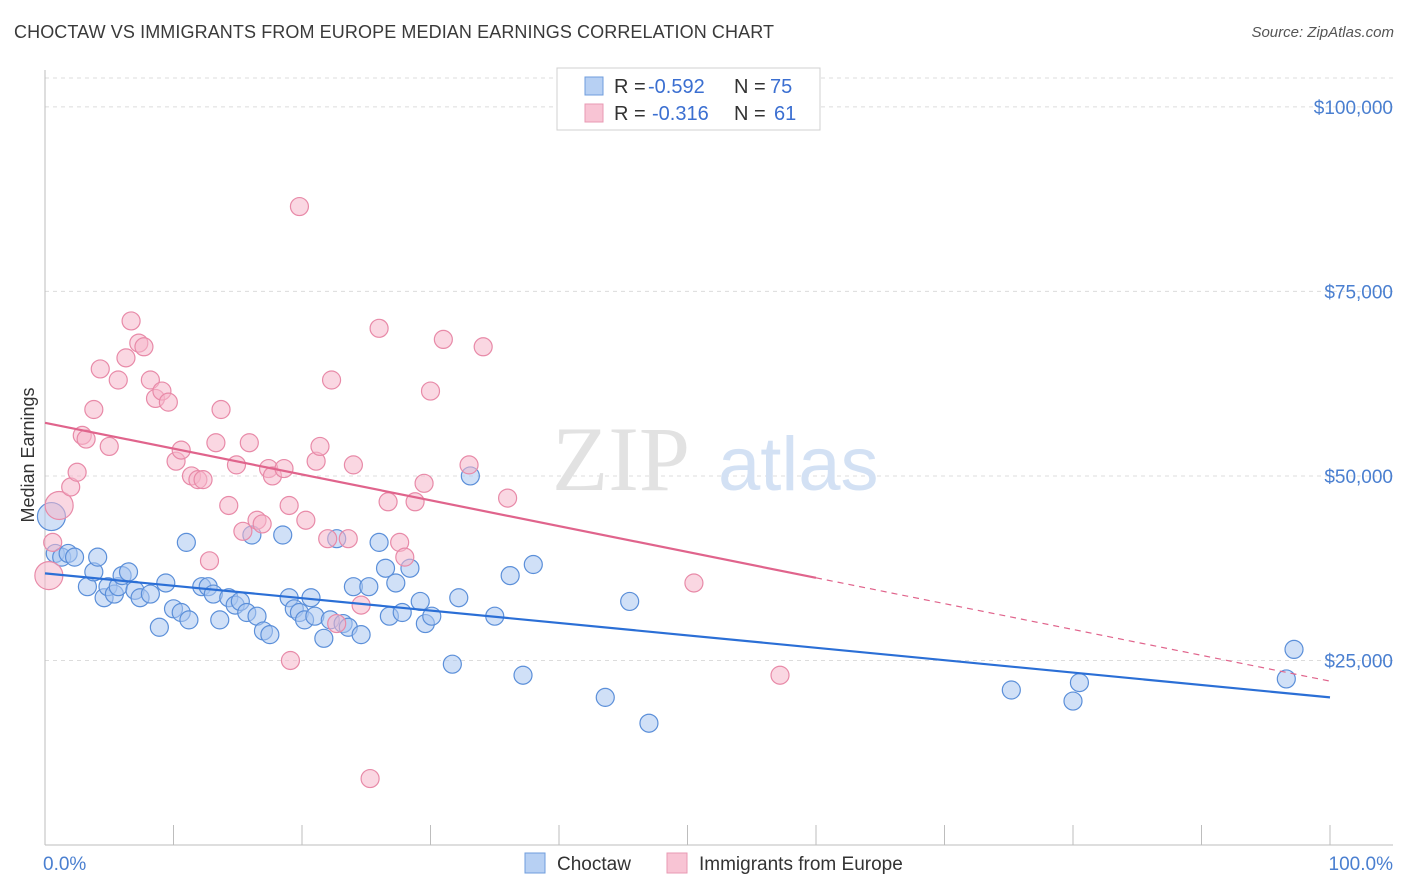 Image resolution: width=1406 pixels, height=892 pixels. What do you see at coordinates (630, 87) in the screenshot?
I see `legend-r-label-1: R =` at bounding box center [630, 87].